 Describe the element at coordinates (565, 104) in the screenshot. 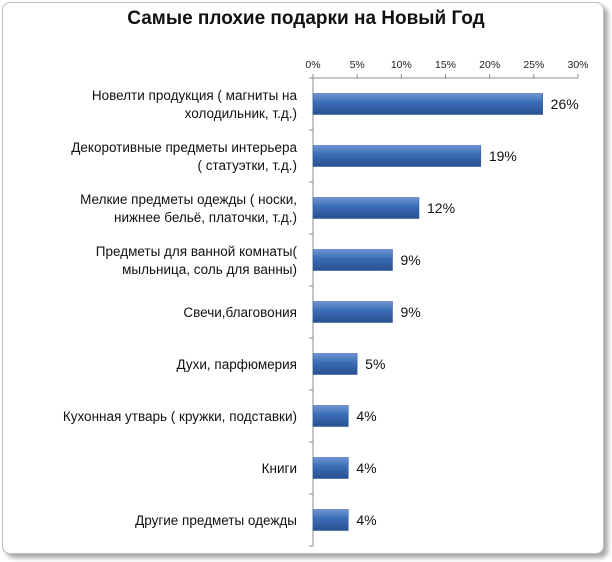

I see `bar-value-label: 26%` at that location.